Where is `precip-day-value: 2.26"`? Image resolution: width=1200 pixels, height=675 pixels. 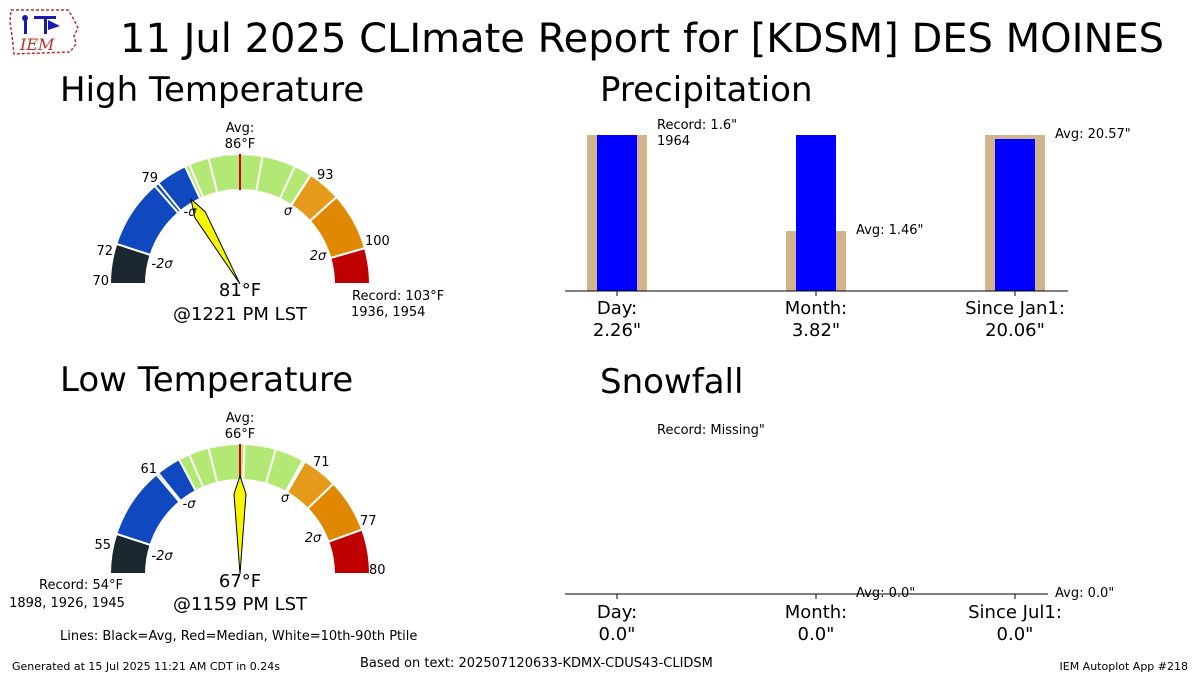
precip-day-value: 2.26" is located at coordinates (617, 330).